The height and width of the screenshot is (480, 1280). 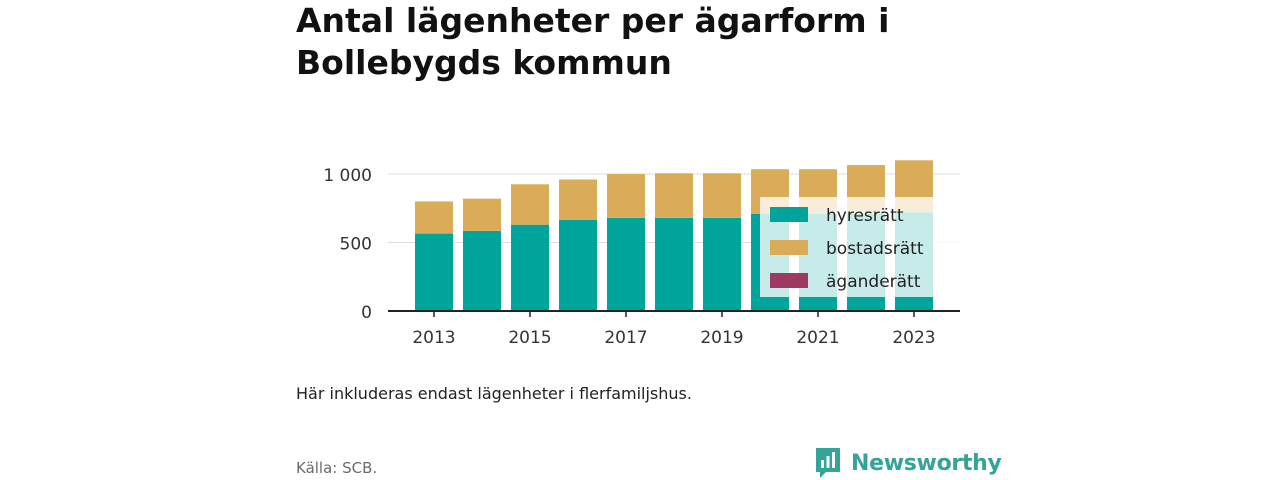 What do you see at coordinates (434, 217) in the screenshot?
I see `bar-bostadsrätt-2013` at bounding box center [434, 217].